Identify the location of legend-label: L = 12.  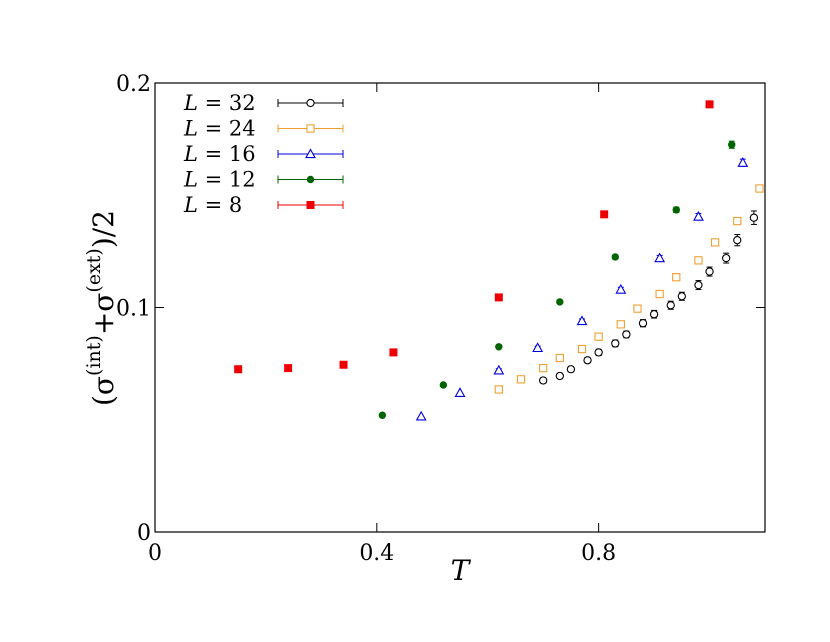
(219, 180).